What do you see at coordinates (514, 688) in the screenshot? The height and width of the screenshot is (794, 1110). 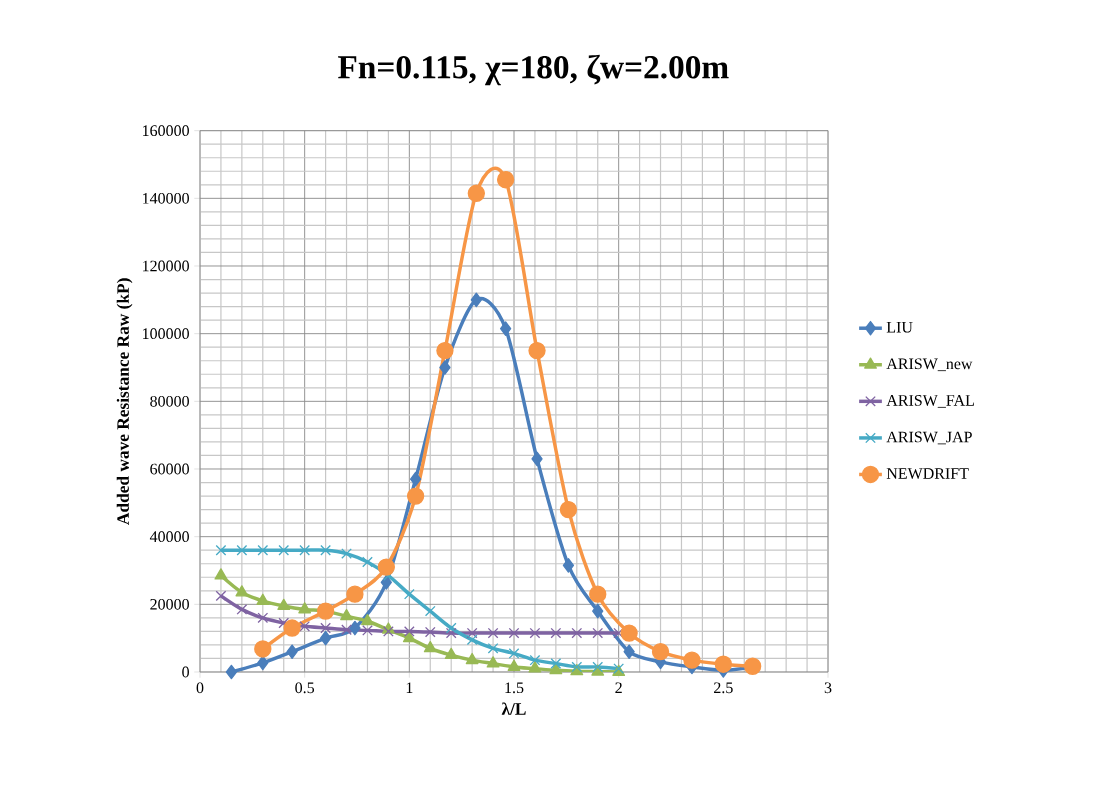 I see `x-tick-label: 1.5` at bounding box center [514, 688].